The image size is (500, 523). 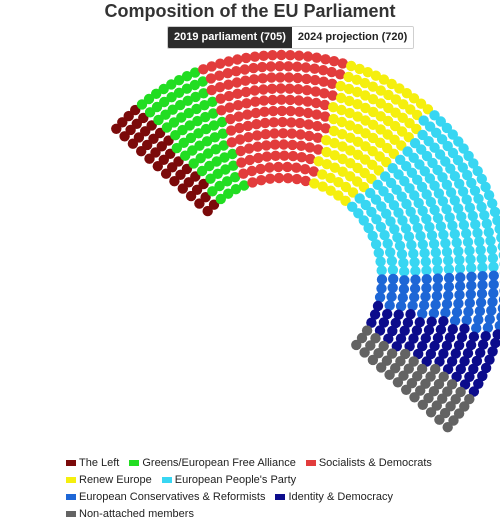 I want to click on legend-label: European Conservatives & Reformists, so click(x=172, y=497).